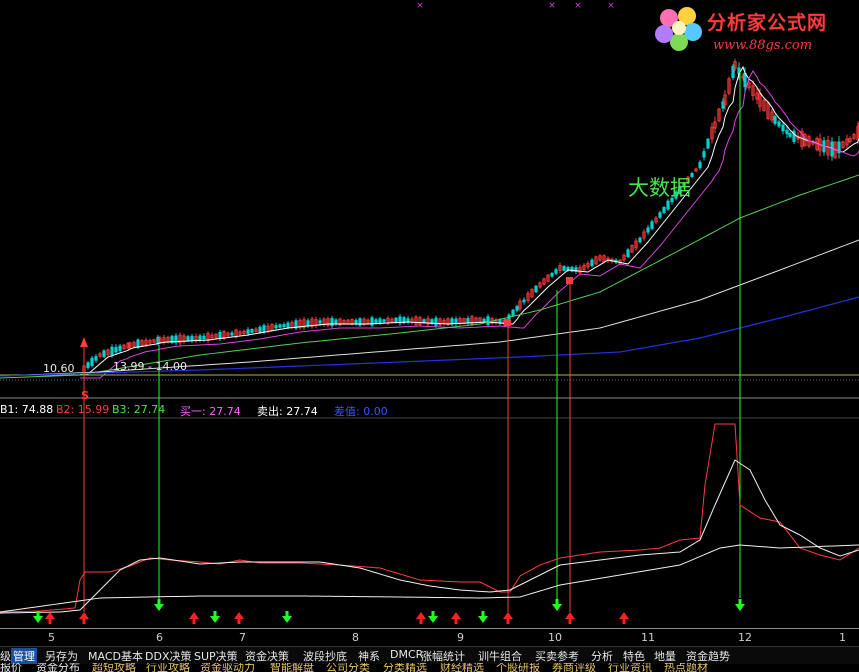  I want to click on tab-company: 公司分类, so click(348, 667).